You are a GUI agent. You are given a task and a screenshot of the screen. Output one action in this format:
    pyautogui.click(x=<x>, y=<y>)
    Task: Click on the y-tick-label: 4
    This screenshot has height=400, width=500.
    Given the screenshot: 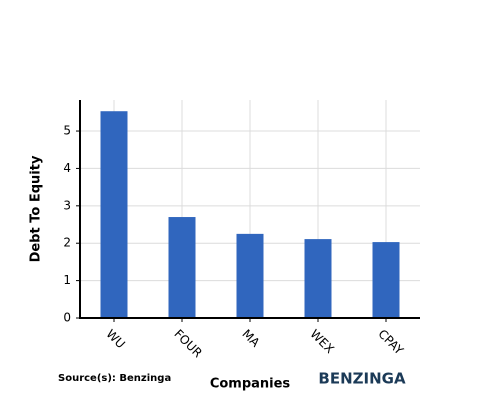 What is the action you would take?
    pyautogui.click(x=67, y=168)
    